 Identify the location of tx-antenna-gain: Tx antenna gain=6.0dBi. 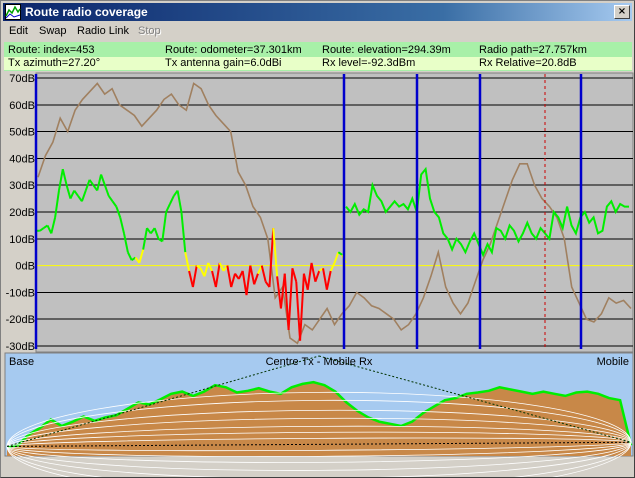
(239, 63).